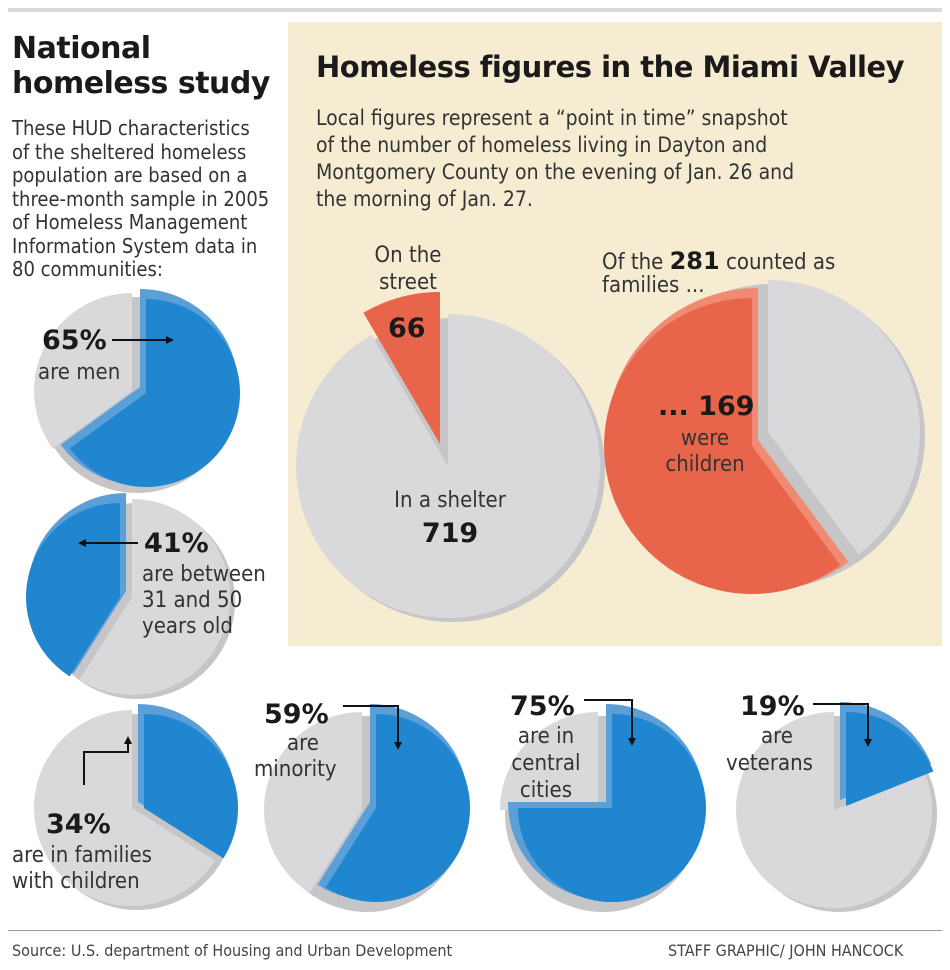 The height and width of the screenshot is (970, 950). What do you see at coordinates (475, 930) in the screenshot?
I see `footer-rule` at bounding box center [475, 930].